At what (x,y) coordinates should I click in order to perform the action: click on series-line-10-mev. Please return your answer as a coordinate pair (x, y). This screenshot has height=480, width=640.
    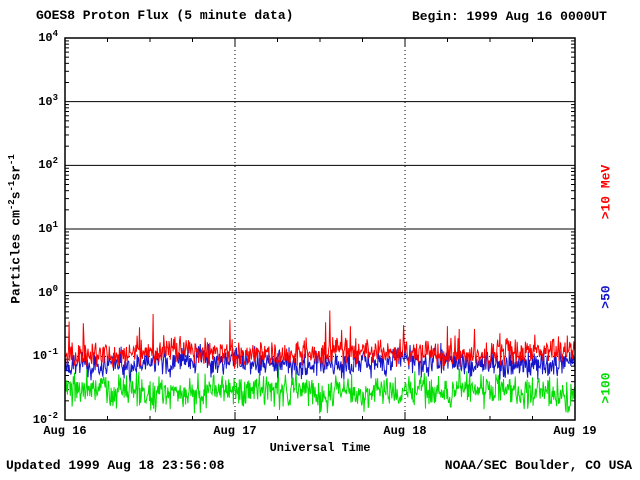
    Looking at the image, I should click on (320, 340).